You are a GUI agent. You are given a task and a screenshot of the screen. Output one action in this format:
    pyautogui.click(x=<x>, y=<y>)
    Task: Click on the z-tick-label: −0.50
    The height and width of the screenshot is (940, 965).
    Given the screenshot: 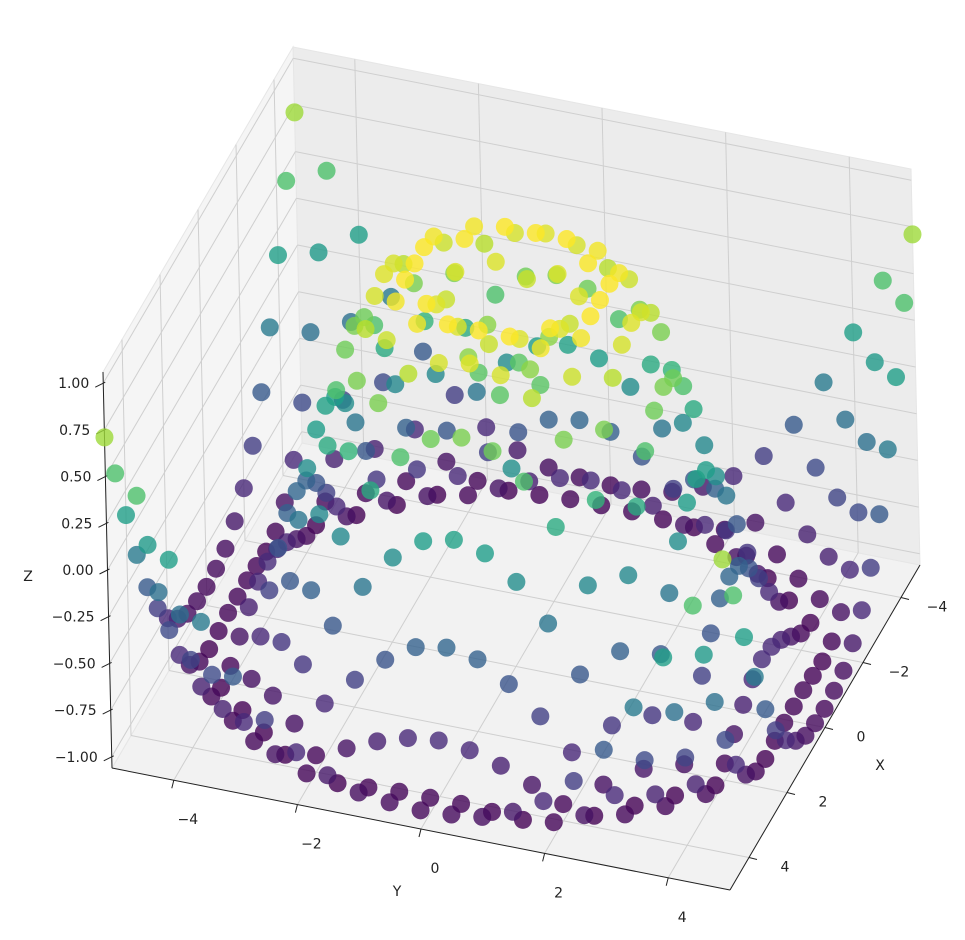 What is the action you would take?
    pyautogui.click(x=74, y=664)
    